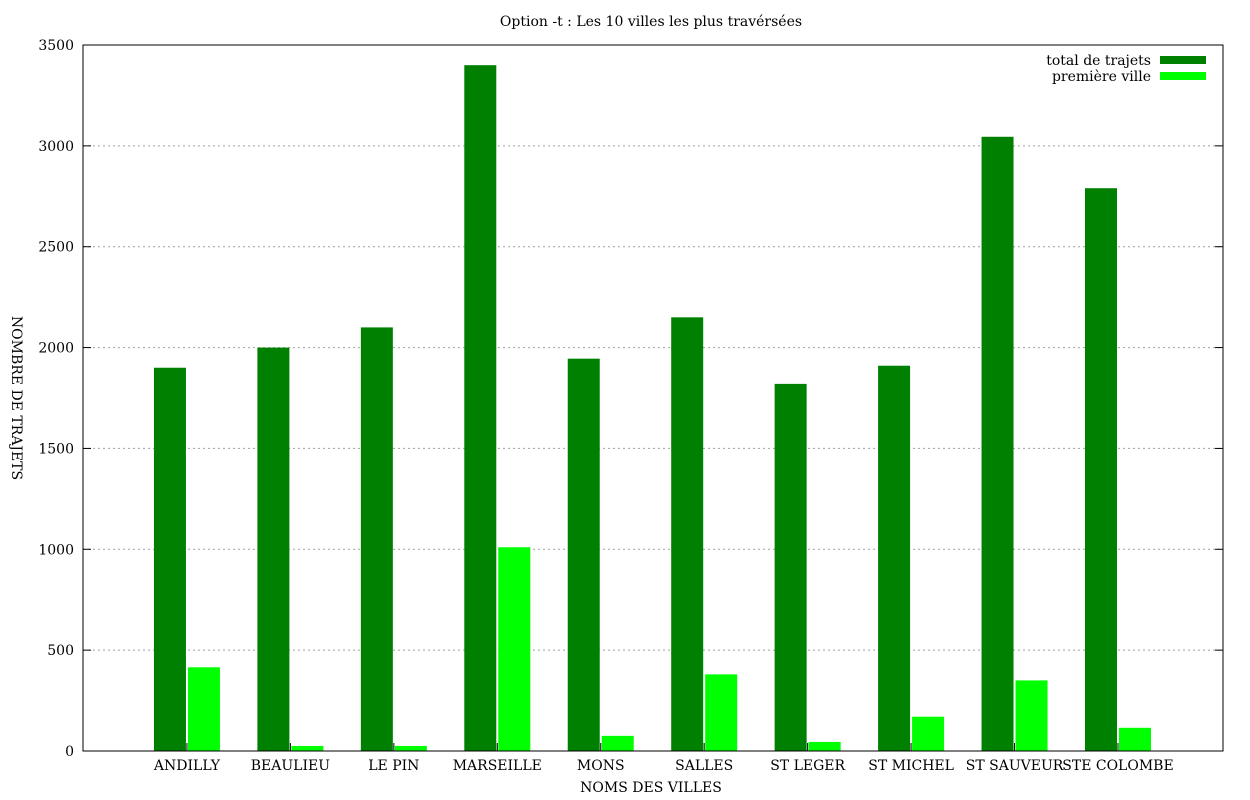 This screenshot has width=1250, height=800. Describe the element at coordinates (1101, 77) in the screenshot. I see `legend-label: première ville` at that location.